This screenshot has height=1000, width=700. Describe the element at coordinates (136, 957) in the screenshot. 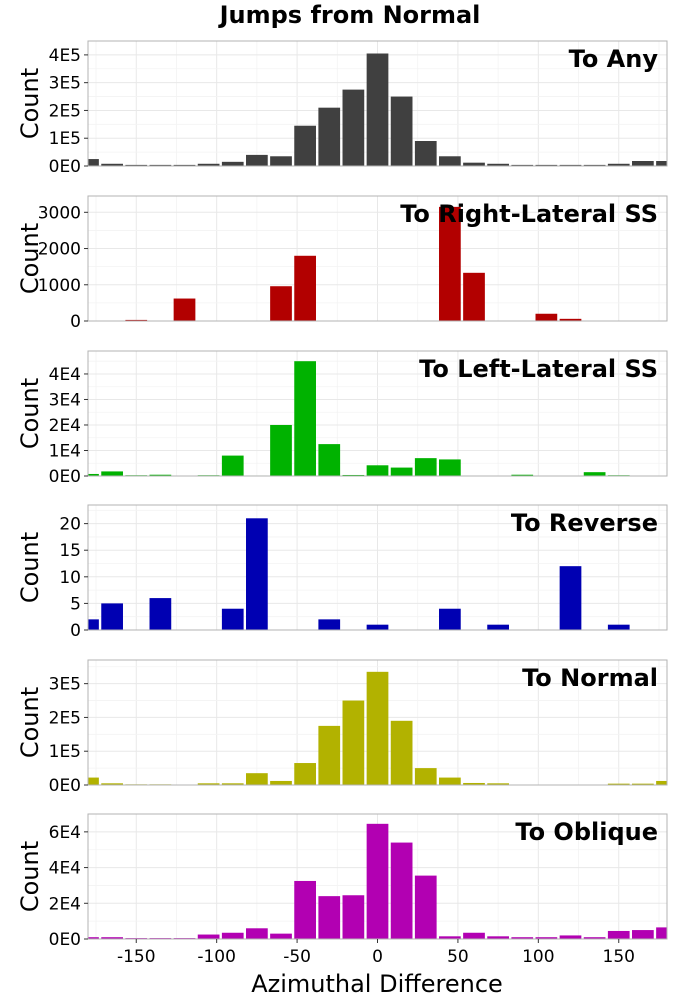

I see `x-tick-label: -150` at that location.